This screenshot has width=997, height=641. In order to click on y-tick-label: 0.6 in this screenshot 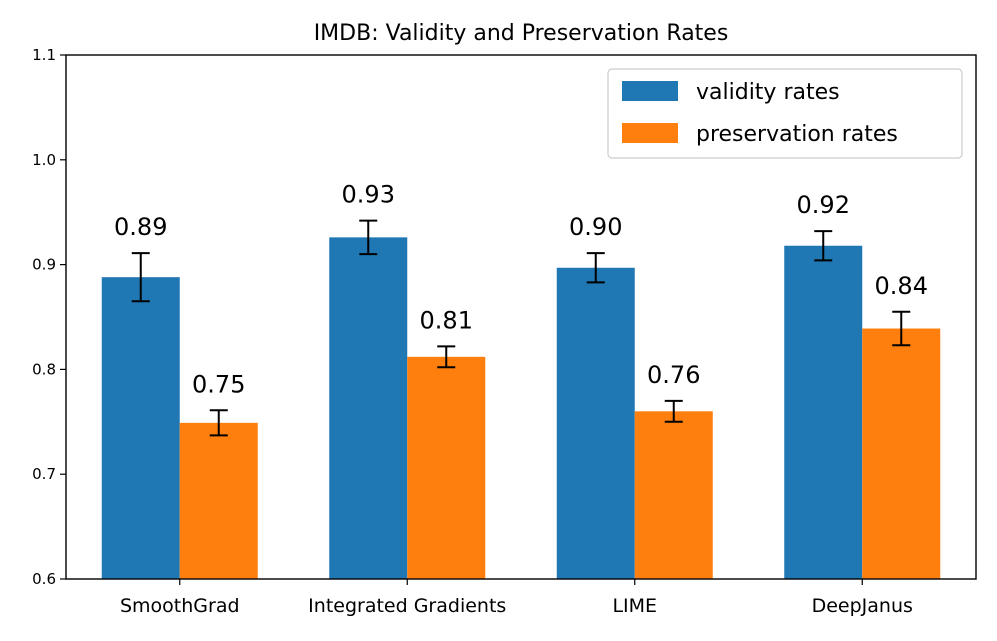, I will do `click(44, 579)`.